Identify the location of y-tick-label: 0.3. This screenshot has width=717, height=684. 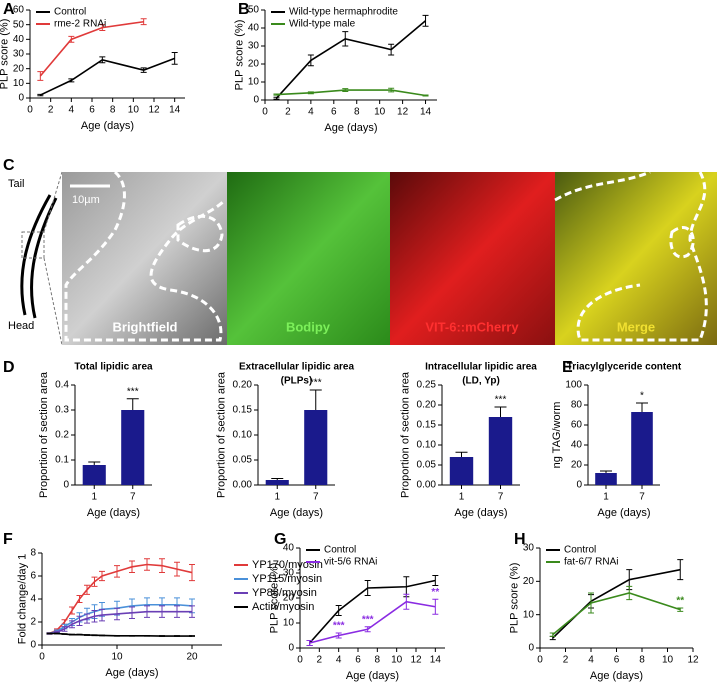
(62, 410).